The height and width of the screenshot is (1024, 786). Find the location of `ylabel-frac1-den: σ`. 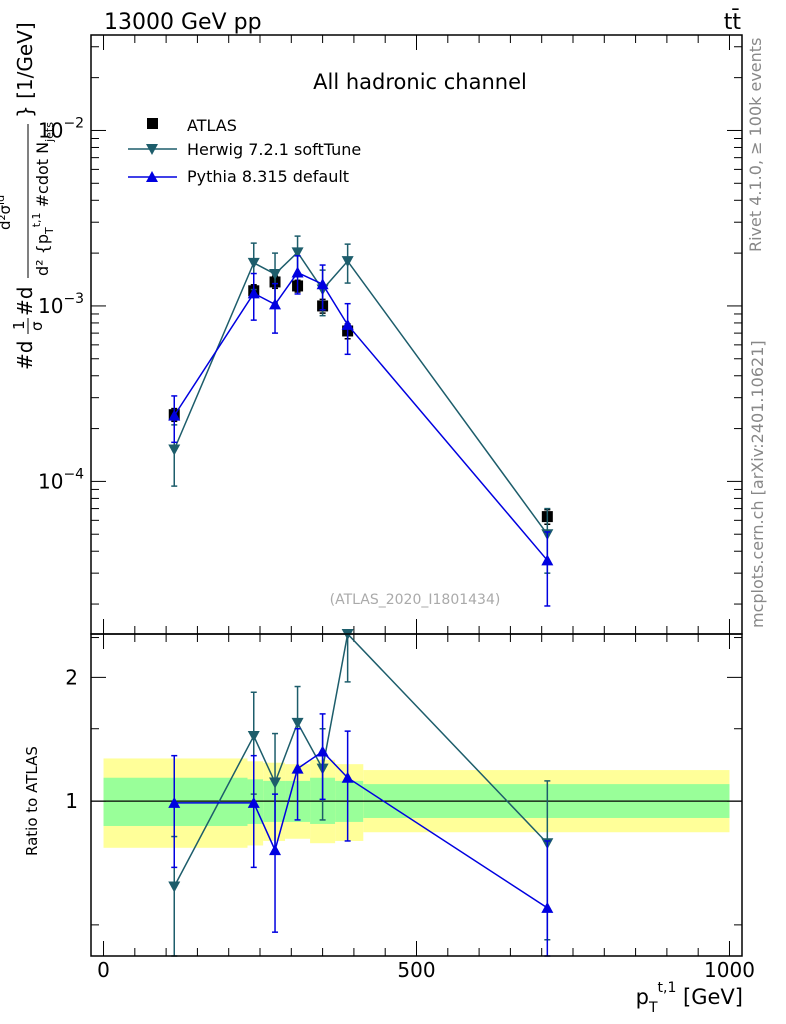

ylabel-frac1-den: σ is located at coordinates (37, 326).